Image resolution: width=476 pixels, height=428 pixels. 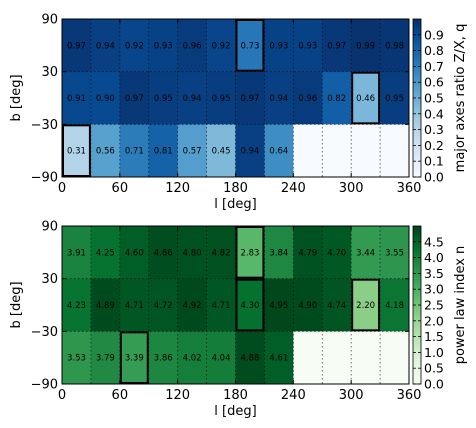 What do you see at coordinates (434, 50) in the screenshot?
I see `colorbar-tick-label: 0.8` at bounding box center [434, 50].